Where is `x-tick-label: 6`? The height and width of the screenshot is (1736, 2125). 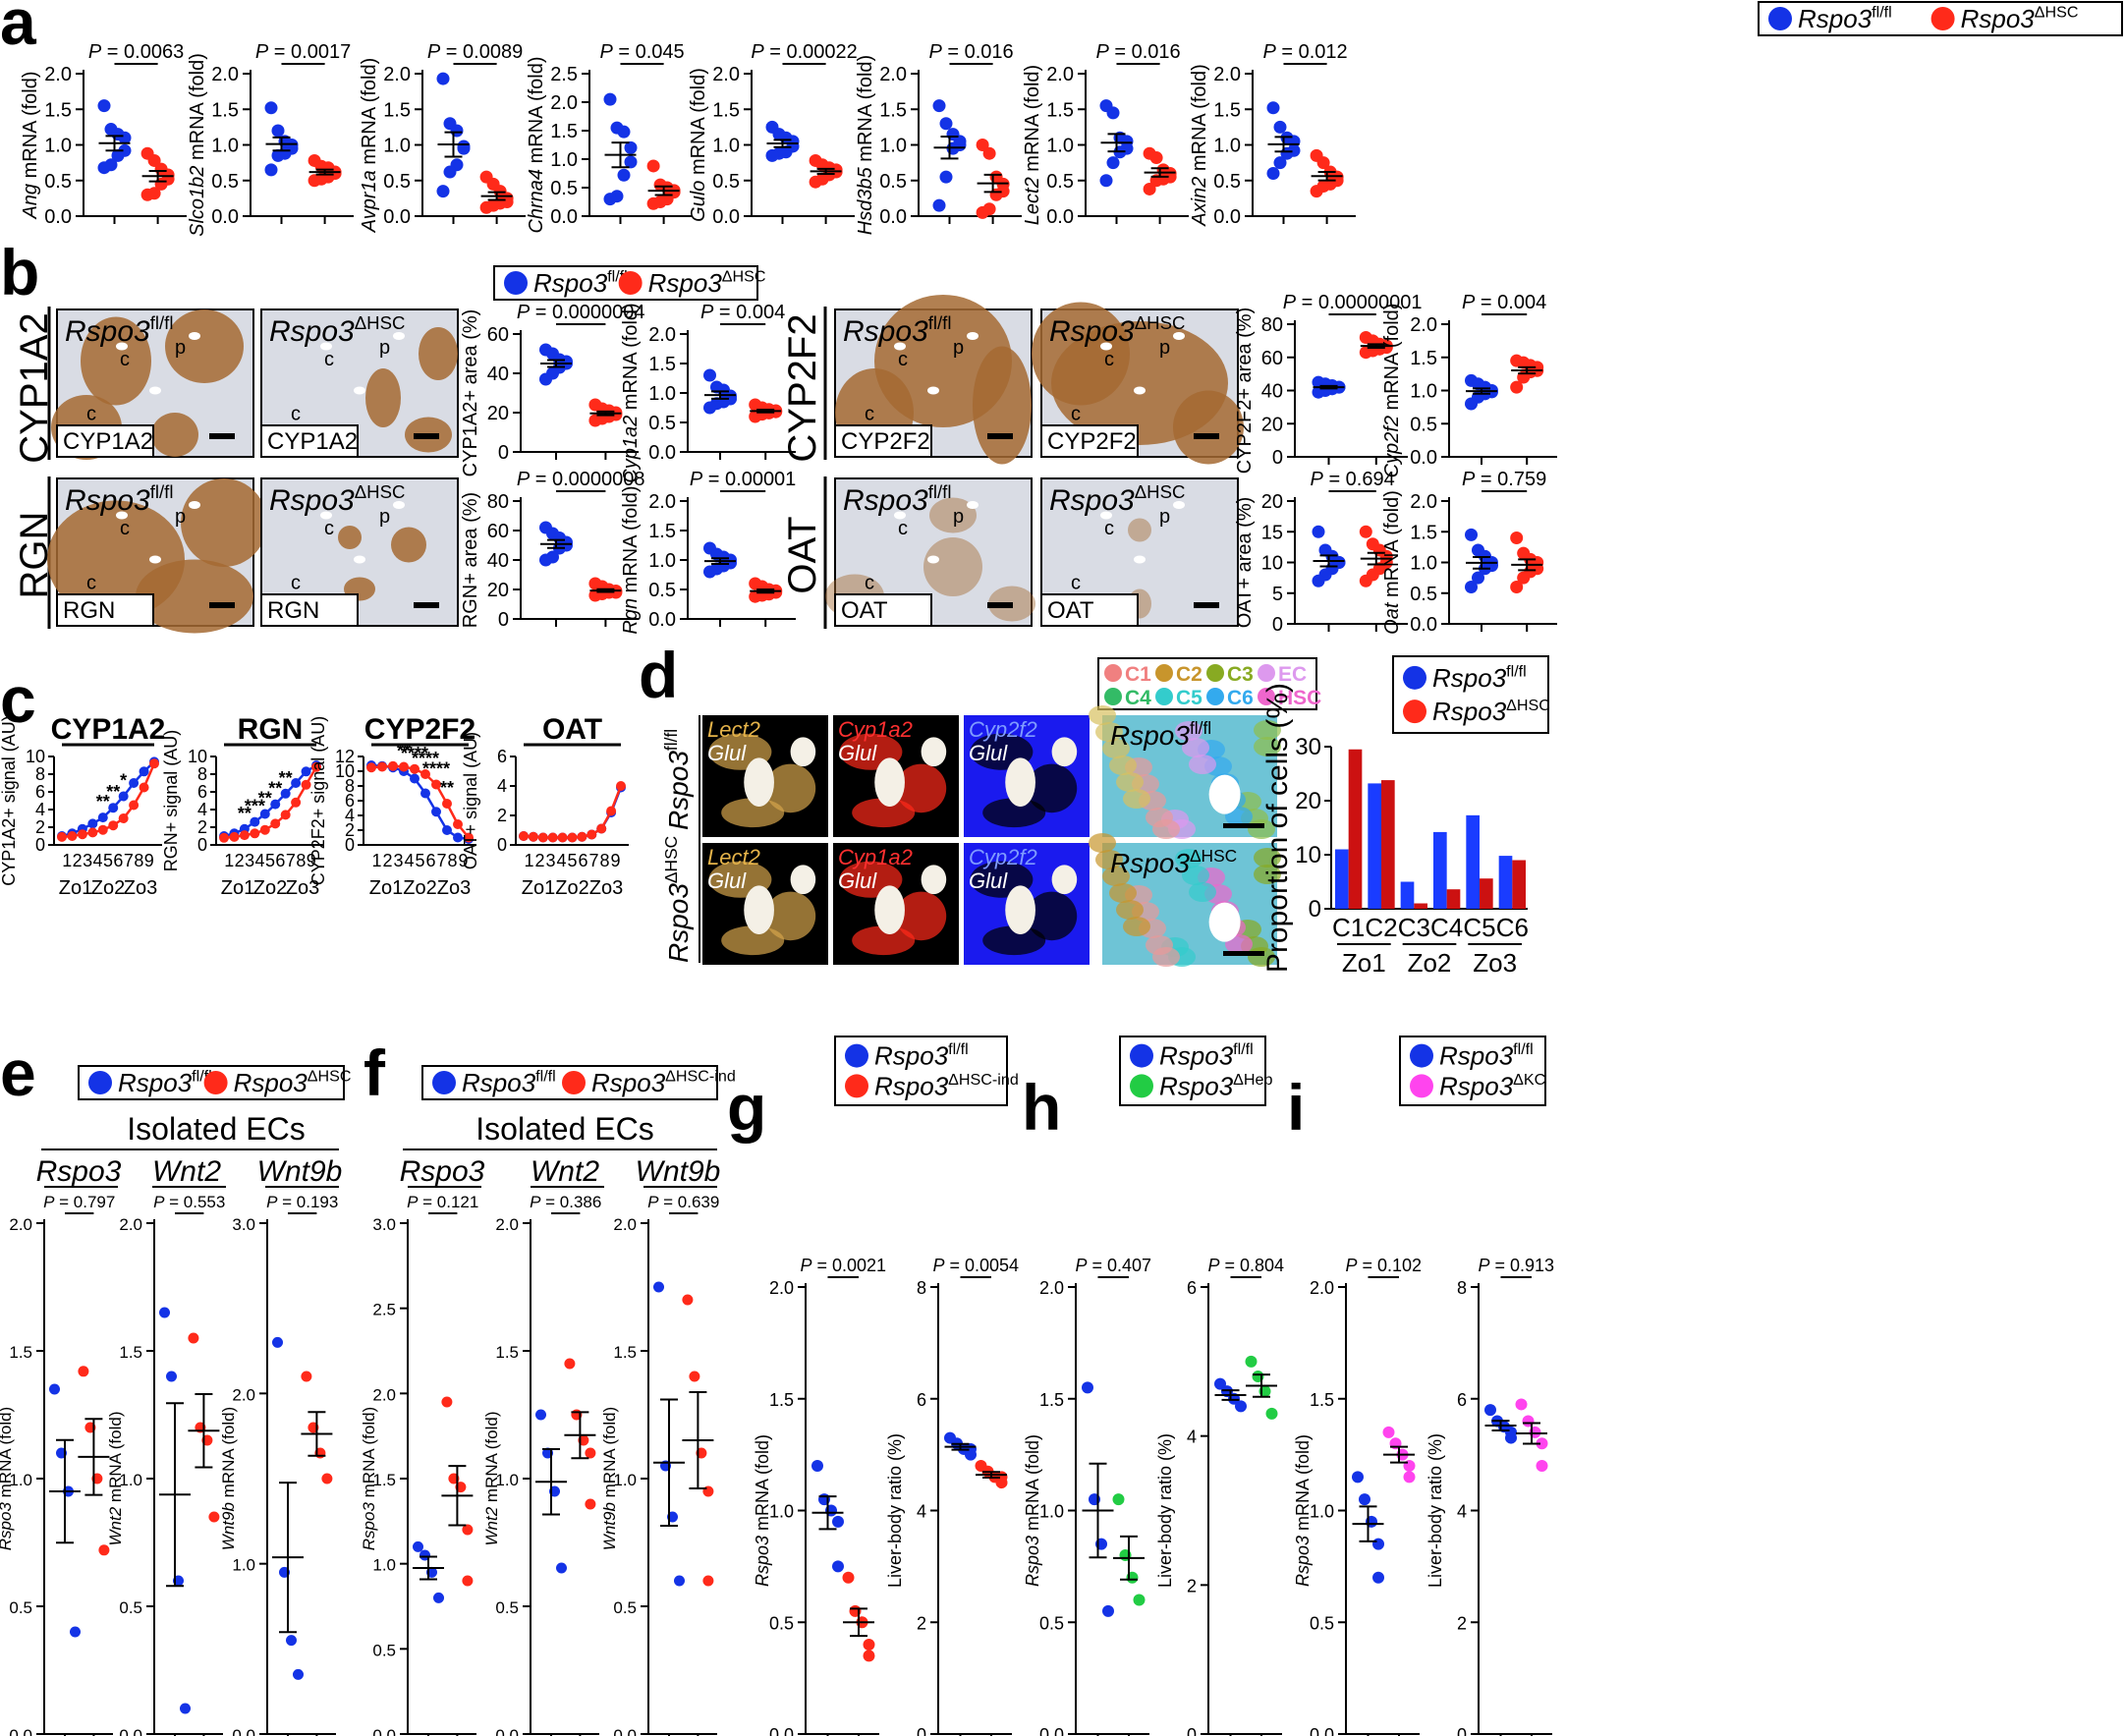 x-tick-label: 6 is located at coordinates (430, 860).